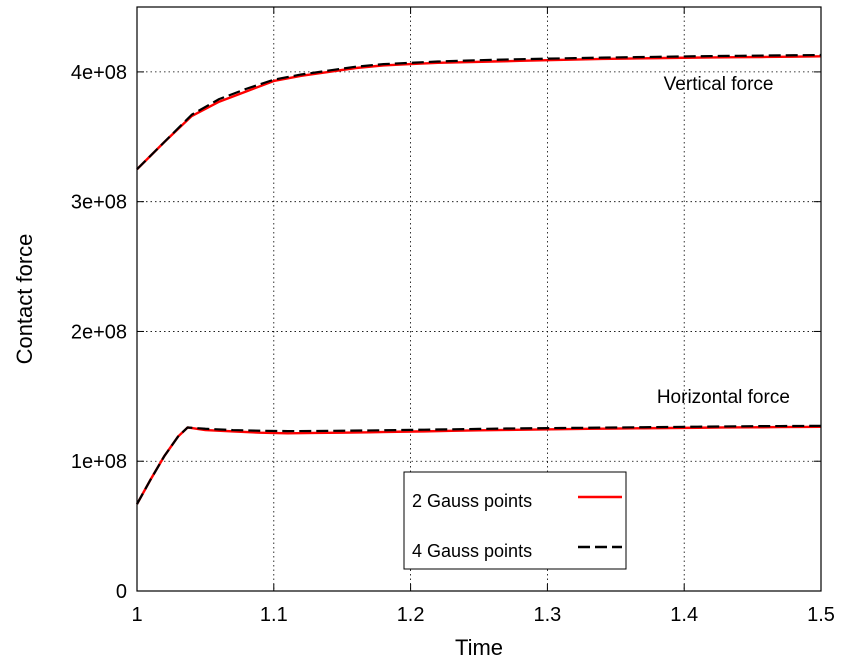  I want to click on x-tick-label: 1, so click(136, 615).